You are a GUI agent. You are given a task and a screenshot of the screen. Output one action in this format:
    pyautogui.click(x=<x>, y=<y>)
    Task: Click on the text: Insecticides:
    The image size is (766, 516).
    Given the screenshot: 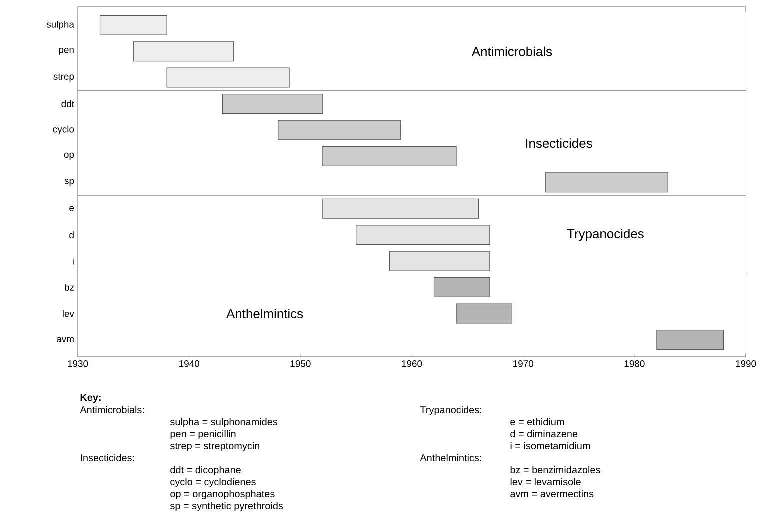 What is the action you would take?
    pyautogui.click(x=107, y=458)
    